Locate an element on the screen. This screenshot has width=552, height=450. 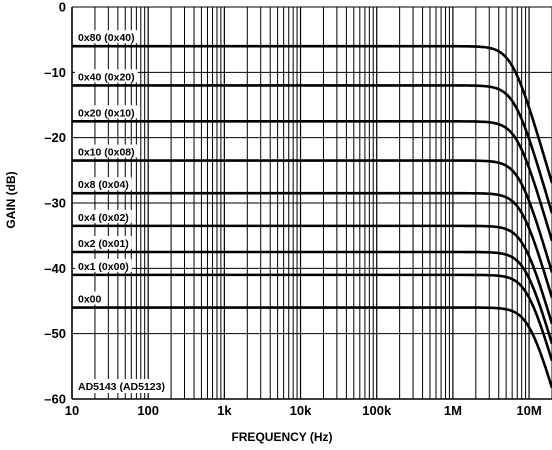
x-tick-label: 100 is located at coordinates (148, 410).